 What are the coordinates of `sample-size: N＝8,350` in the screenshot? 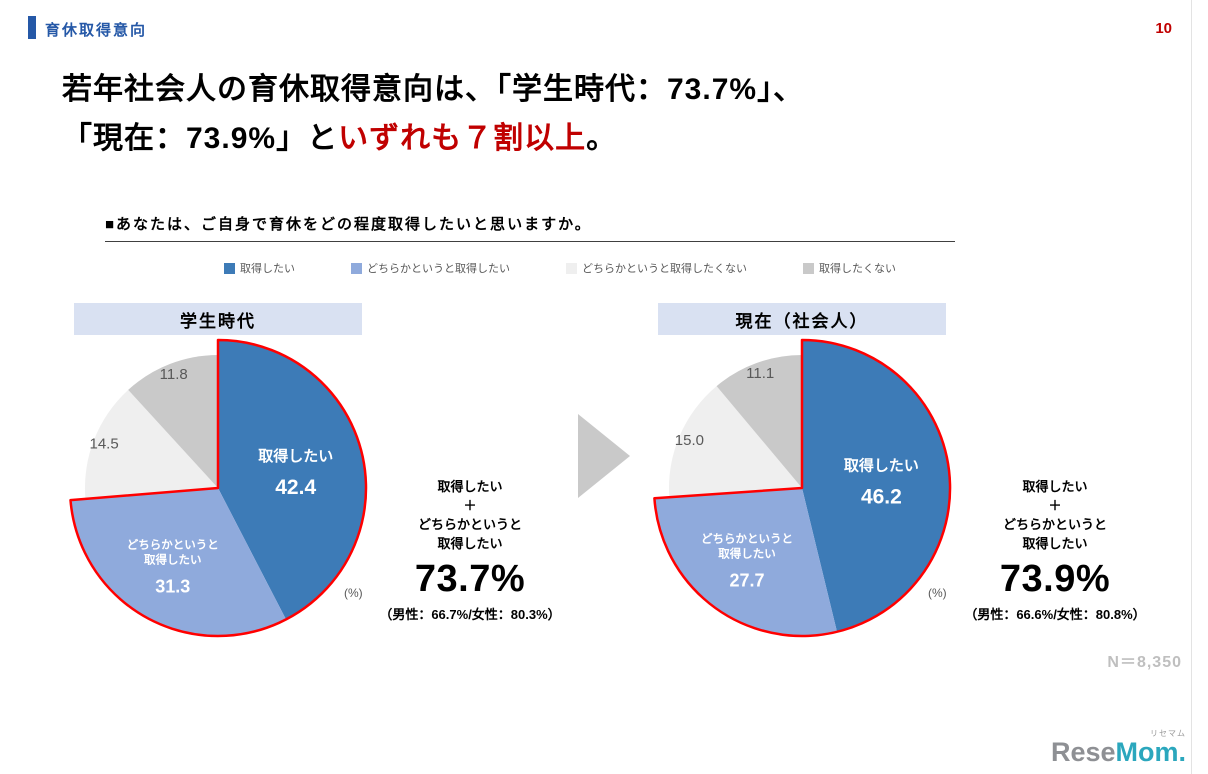 It's located at (1144, 662).